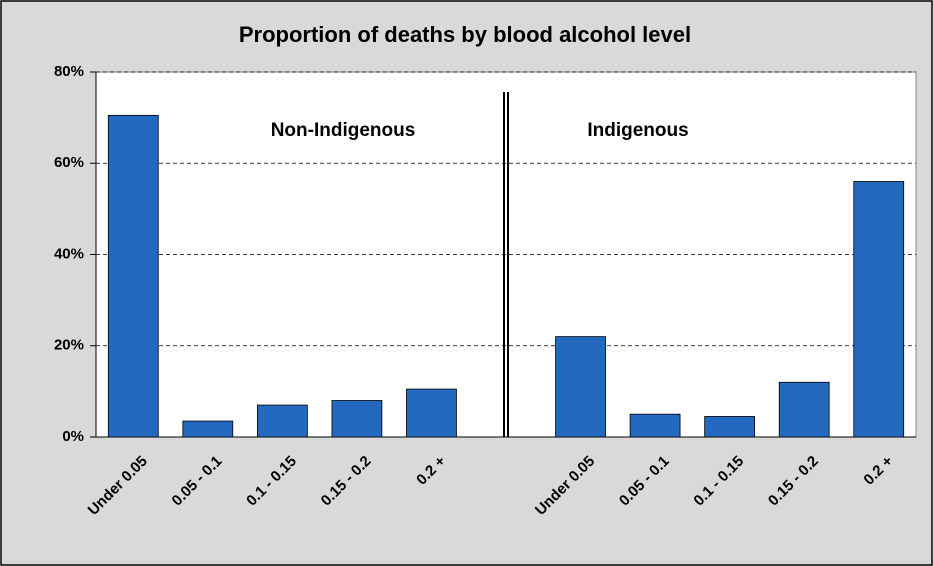 The image size is (933, 566). Describe the element at coordinates (69, 253) in the screenshot. I see `y-tick-label: 40%` at that location.